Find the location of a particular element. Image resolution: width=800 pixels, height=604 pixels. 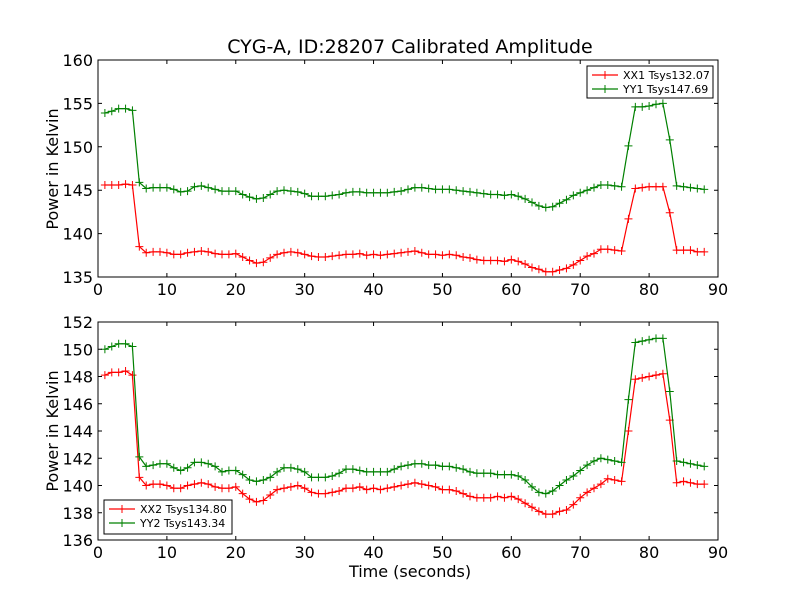

legend-label: YY1 Tsys147.69 is located at coordinates (665, 89).